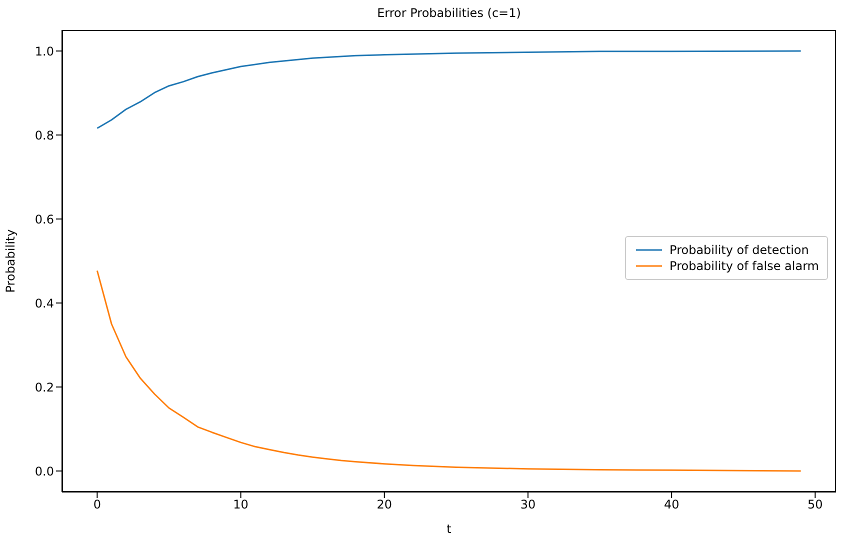 The image size is (846, 545). Describe the element at coordinates (528, 505) in the screenshot. I see `x-tick-label: 30` at that location.